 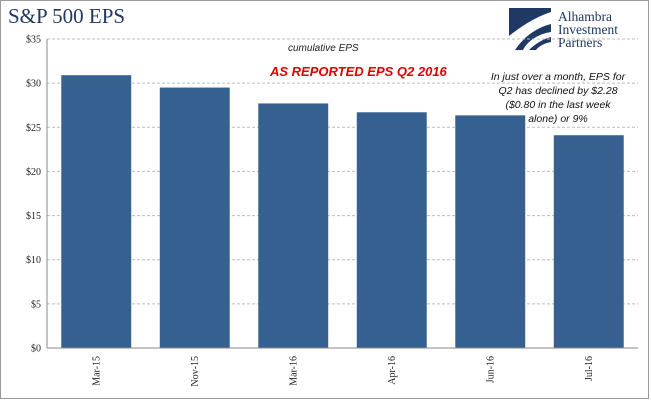 I want to click on annotation-line-4: alone) or 9%, so click(x=558, y=119).